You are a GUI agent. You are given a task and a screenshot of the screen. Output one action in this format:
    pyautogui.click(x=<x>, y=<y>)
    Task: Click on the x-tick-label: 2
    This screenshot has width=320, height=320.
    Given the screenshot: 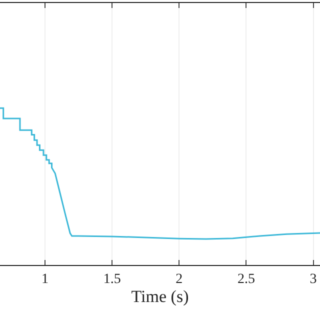 What is the action you would take?
    pyautogui.click(x=179, y=279)
    